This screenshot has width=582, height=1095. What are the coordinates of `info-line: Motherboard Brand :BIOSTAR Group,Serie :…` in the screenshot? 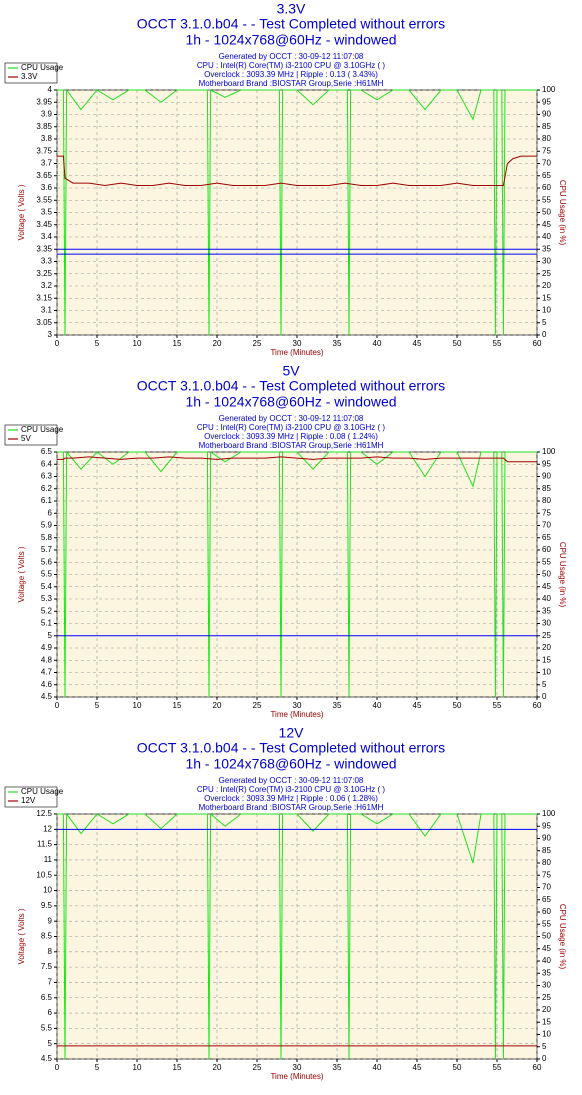 It's located at (291, 807).